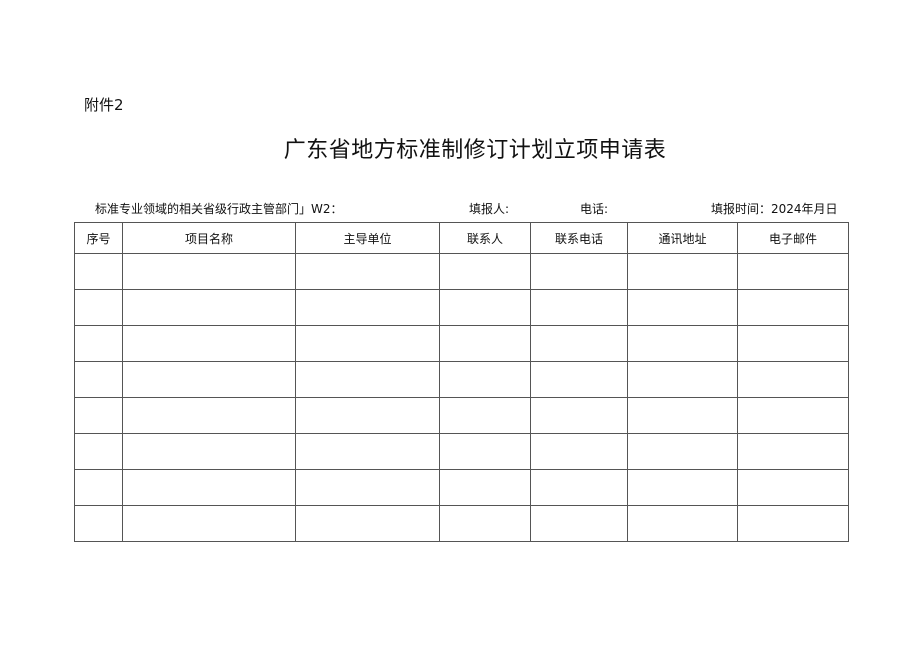 The image size is (920, 651). What do you see at coordinates (219, 209) in the screenshot?
I see `department-label: 标准专业领域的相关省级行政主管部门」W2：` at bounding box center [219, 209].